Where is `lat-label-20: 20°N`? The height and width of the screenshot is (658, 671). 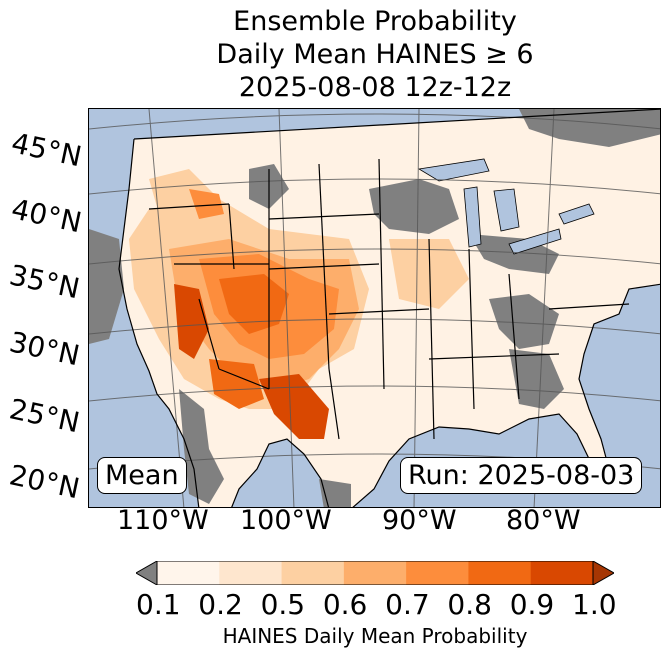
lat-label-20: 20°N is located at coordinates (44, 482).